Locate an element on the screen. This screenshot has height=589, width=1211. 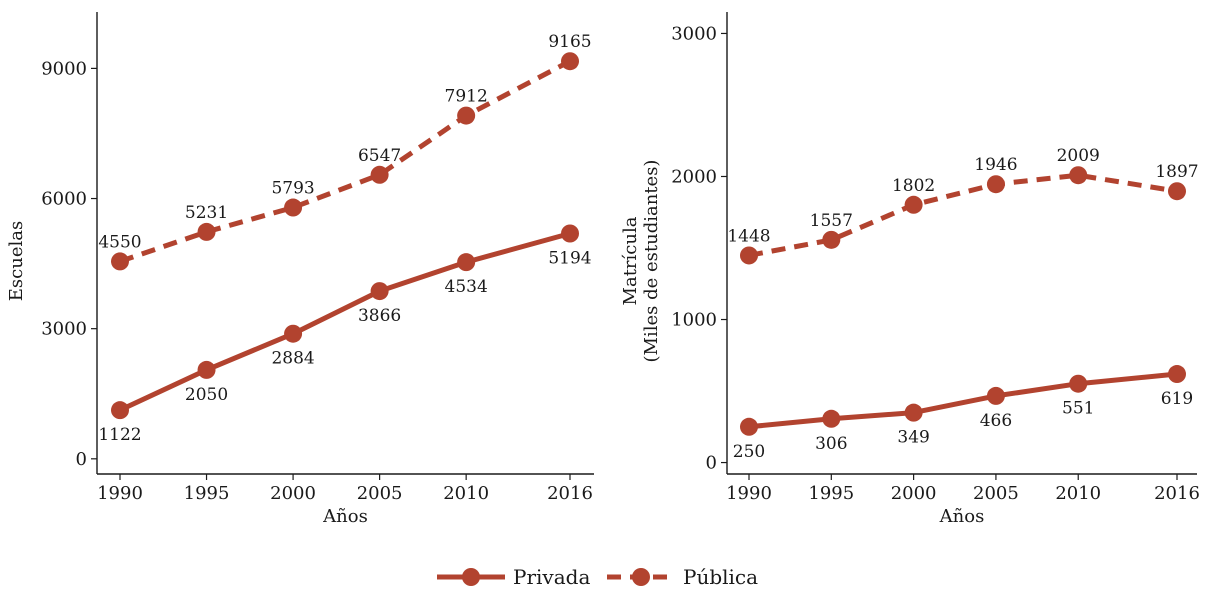
data-label: 6547 is located at coordinates (379, 156).